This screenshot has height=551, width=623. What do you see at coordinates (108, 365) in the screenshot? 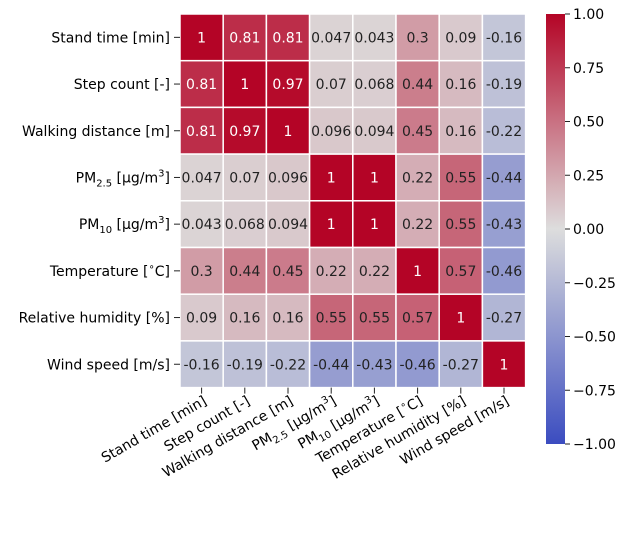
I see `y-tick-label: Wind speed [m/s]` at bounding box center [108, 365].